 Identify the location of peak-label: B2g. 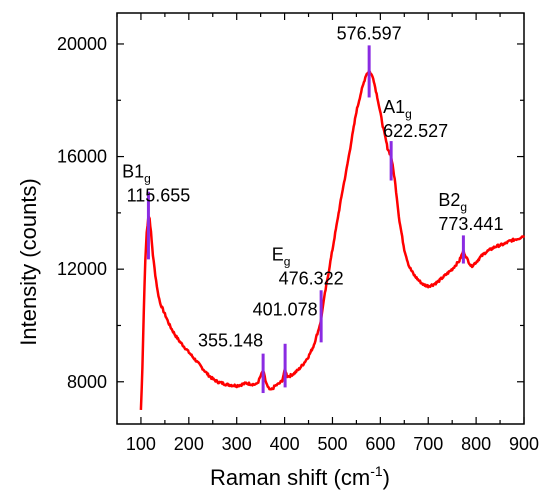
(452, 202).